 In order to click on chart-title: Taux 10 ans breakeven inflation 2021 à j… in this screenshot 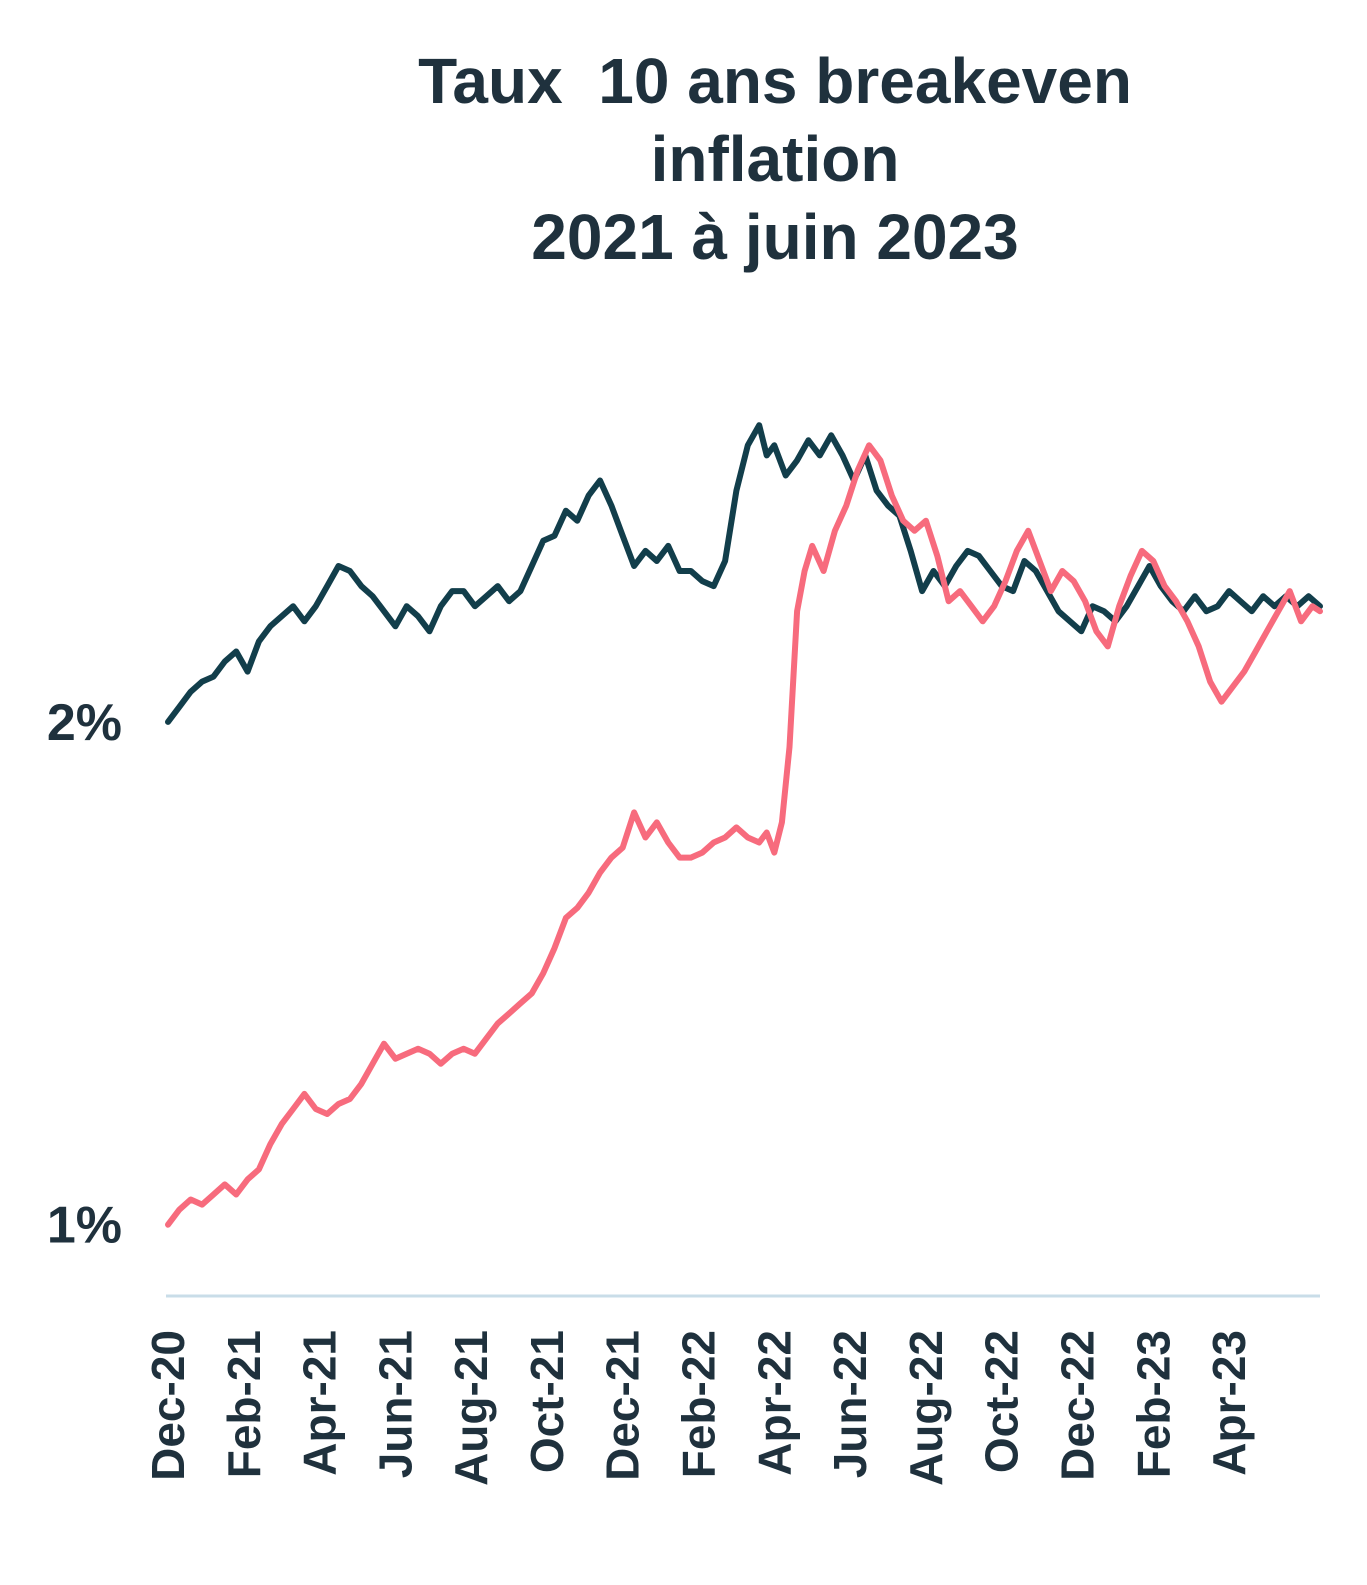, I will do `click(771, 159)`.